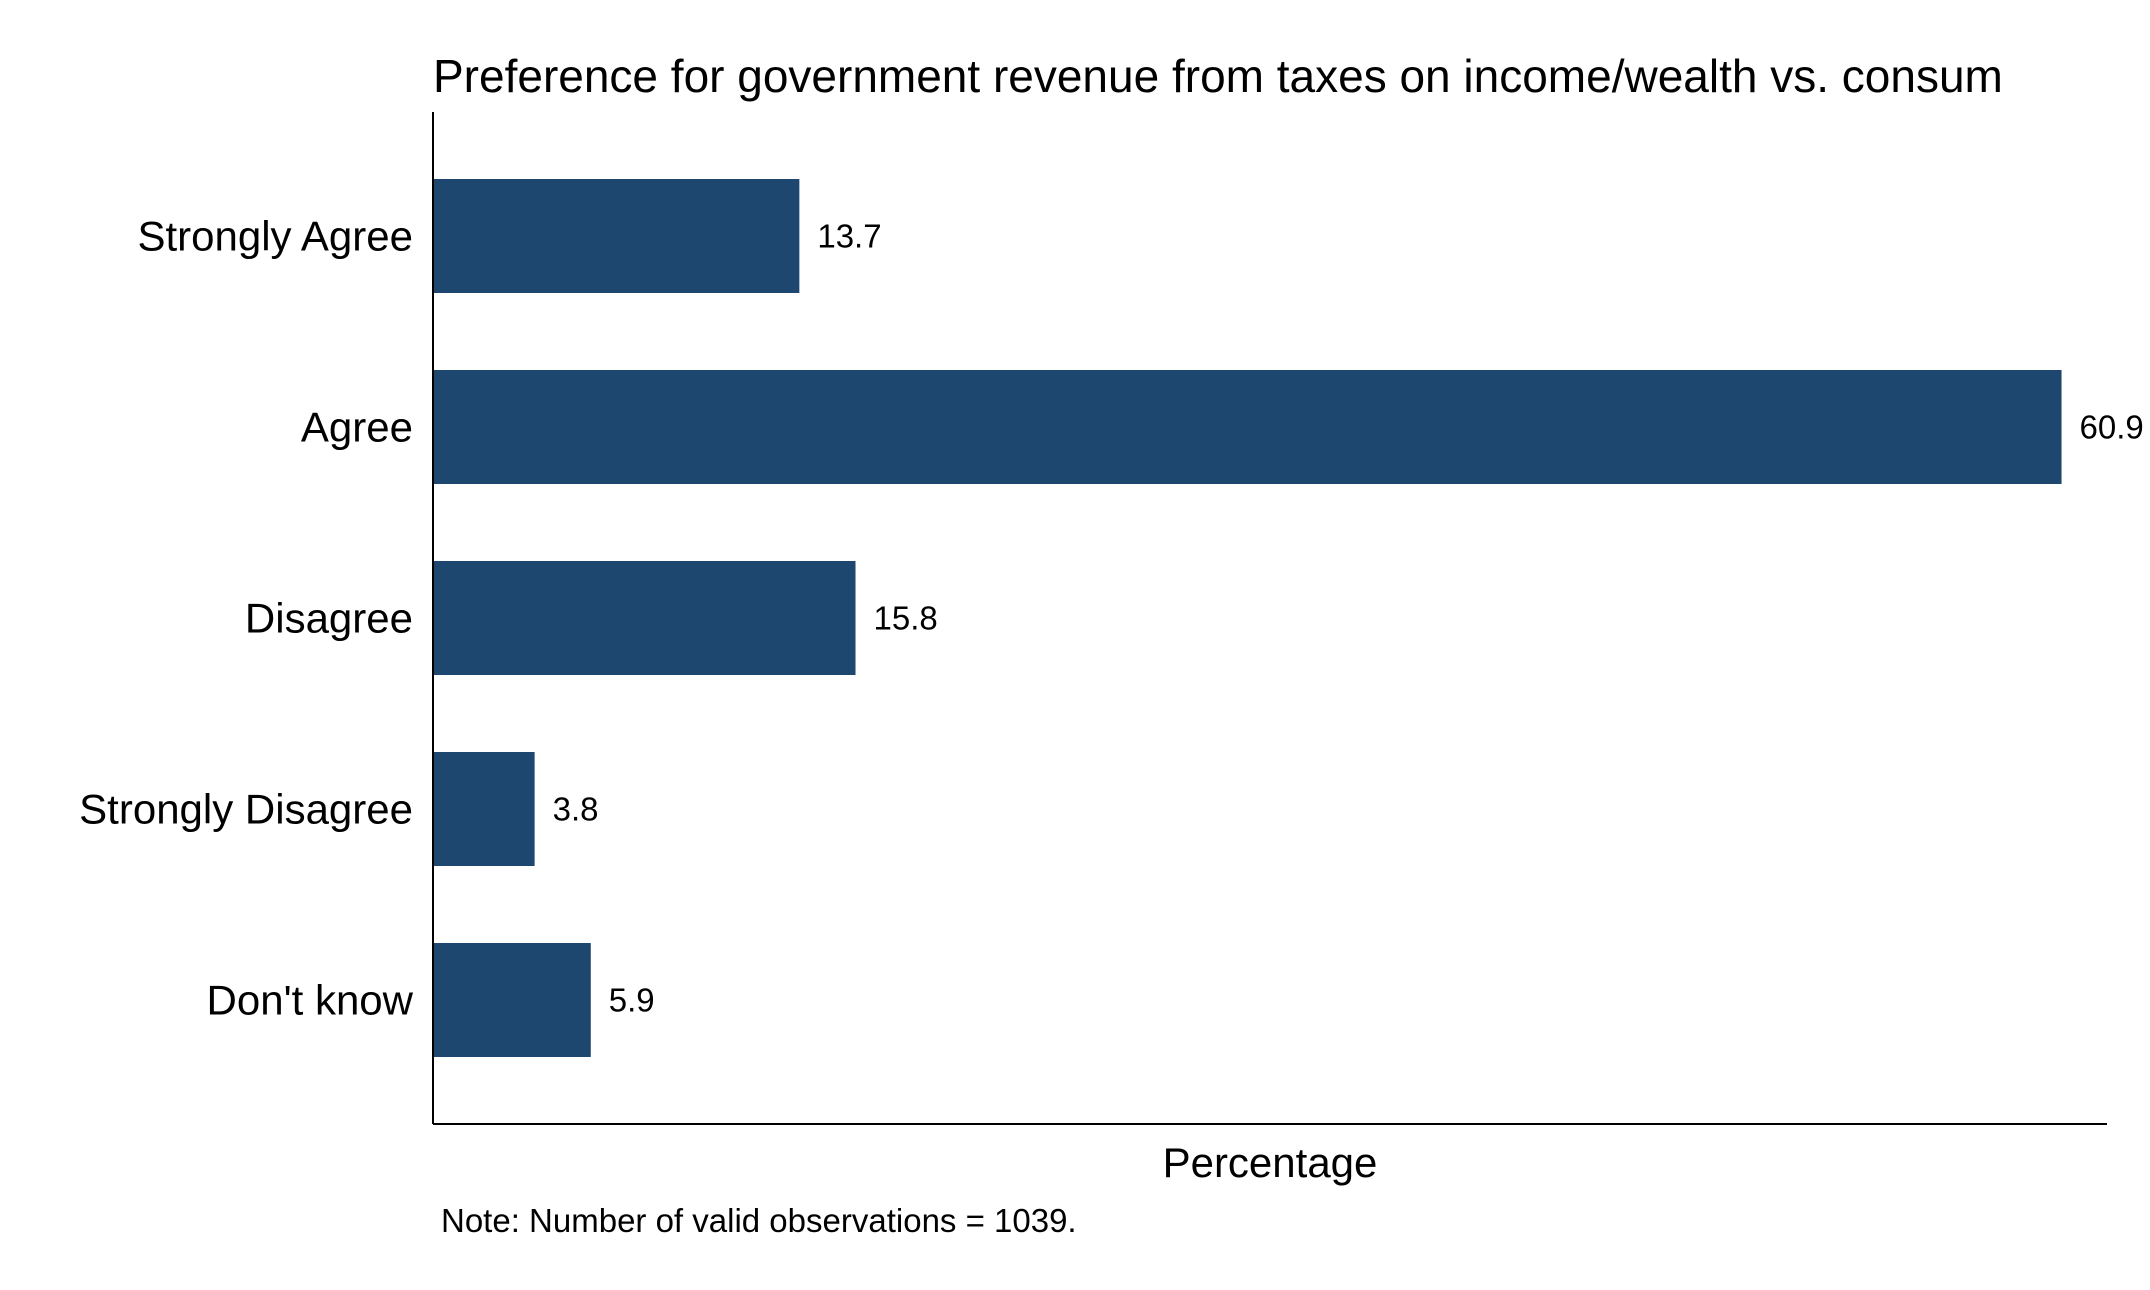  I want to click on value-label: 60.9, so click(2112, 427).